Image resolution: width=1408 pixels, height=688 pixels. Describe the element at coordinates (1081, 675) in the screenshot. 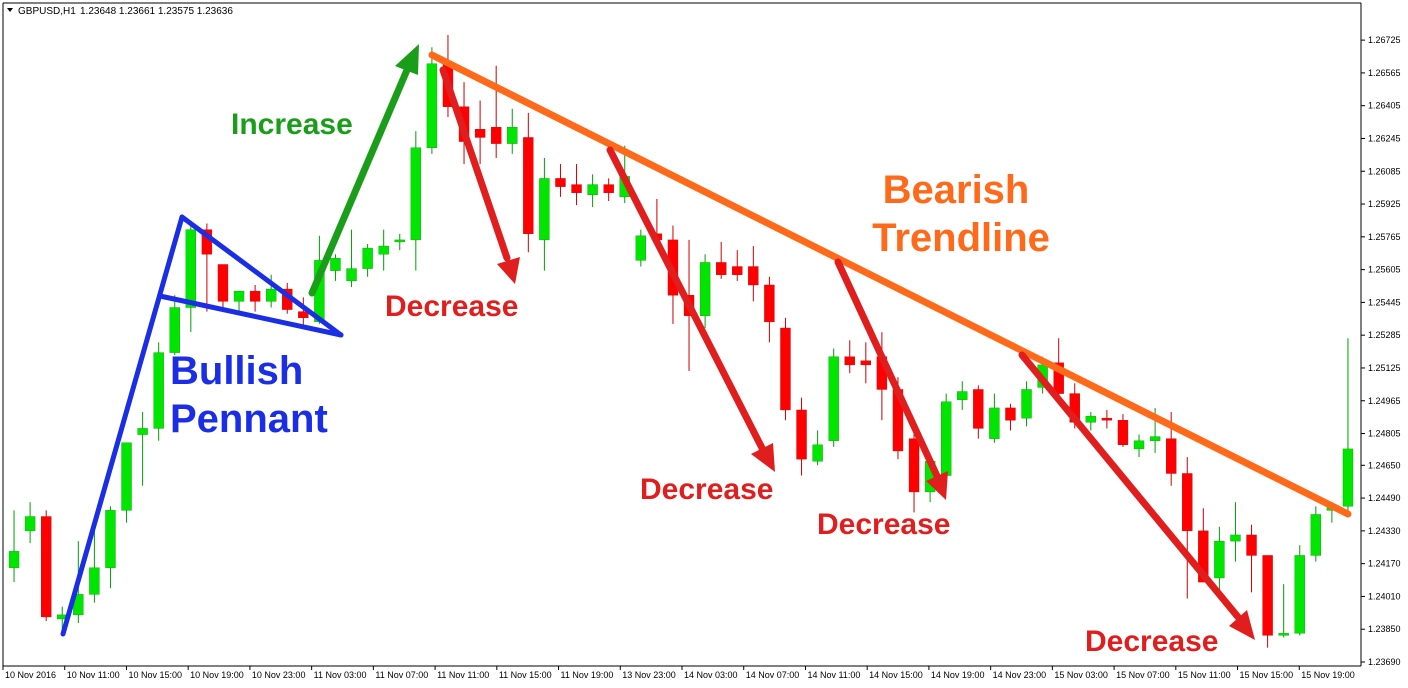

I see `time-tick-label: 15 Nov 03:00` at that location.